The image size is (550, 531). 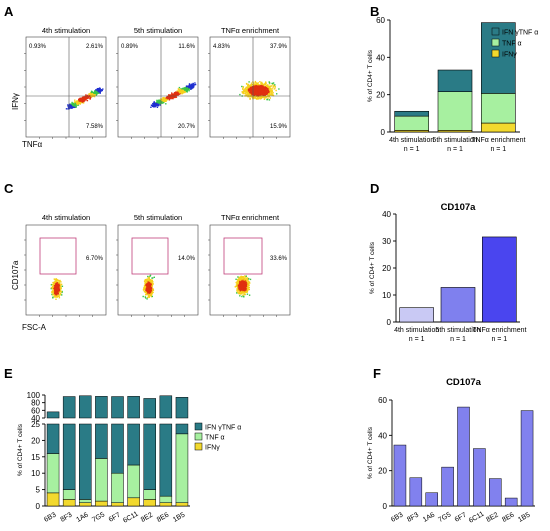 I want to click on panel-b-y-tick-label: 0, so click(x=383, y=132).